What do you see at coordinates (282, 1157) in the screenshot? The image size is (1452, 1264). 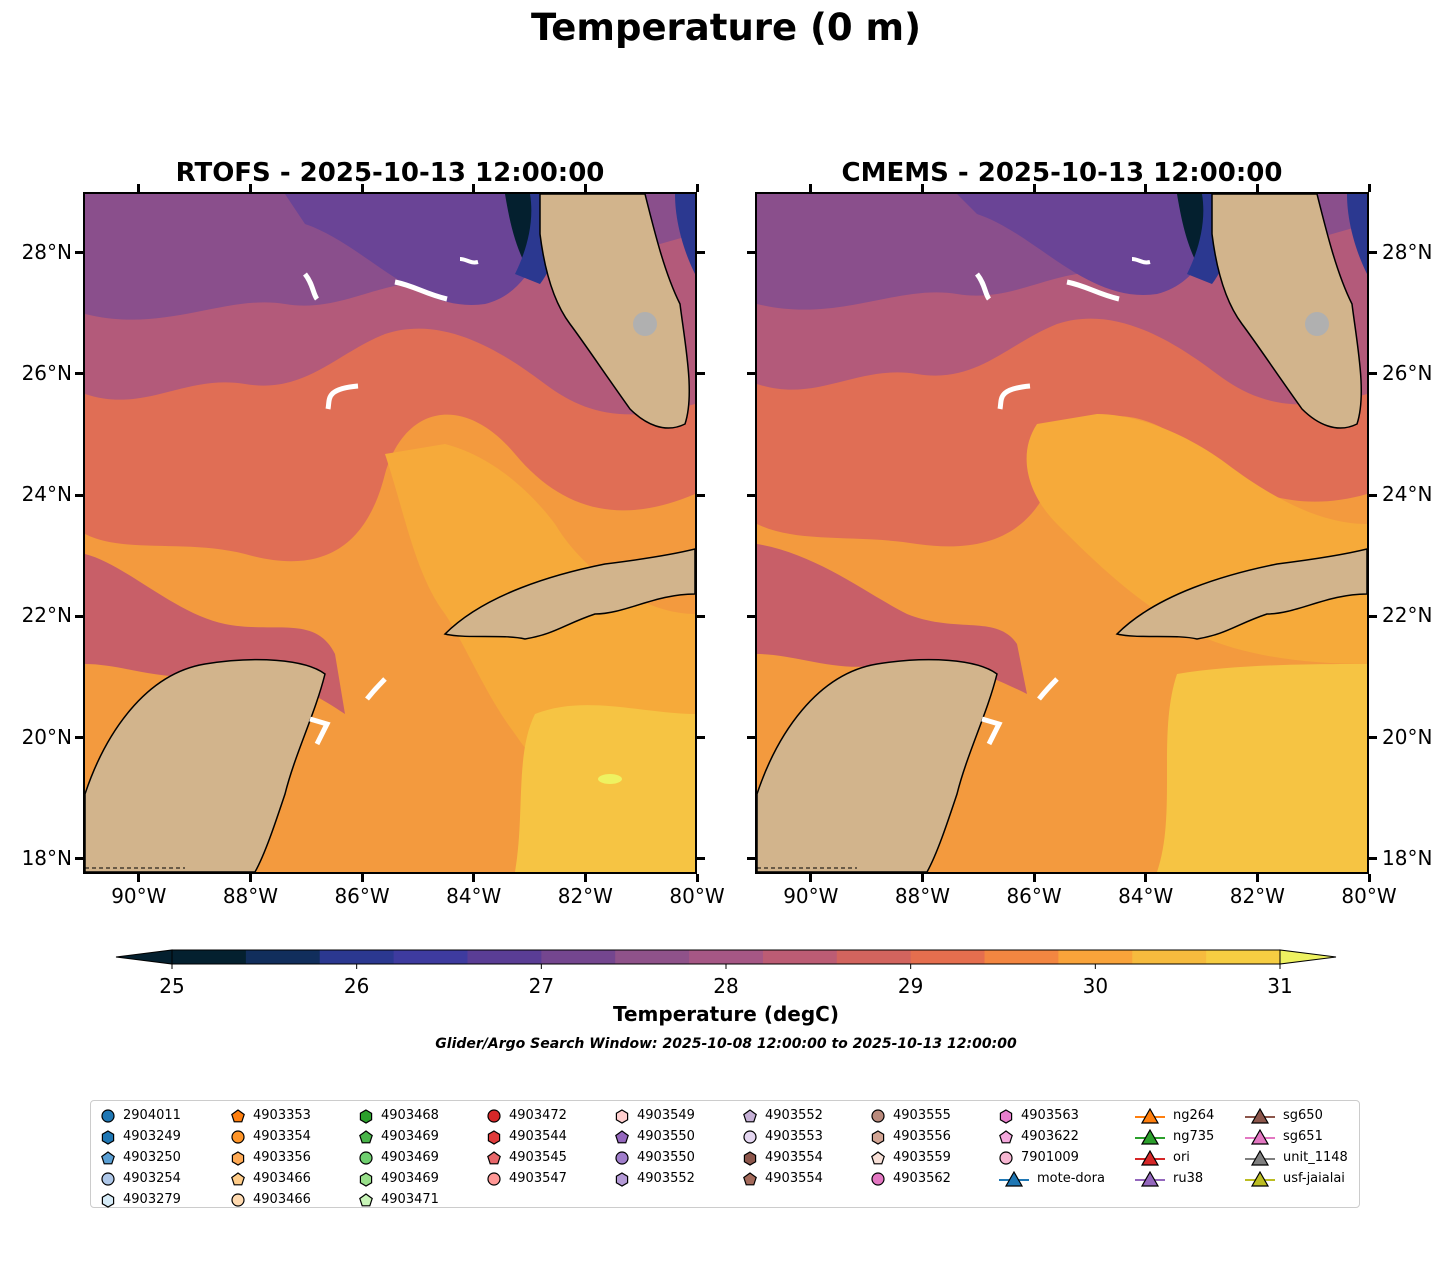 I see `legend-label: 4903356` at bounding box center [282, 1157].